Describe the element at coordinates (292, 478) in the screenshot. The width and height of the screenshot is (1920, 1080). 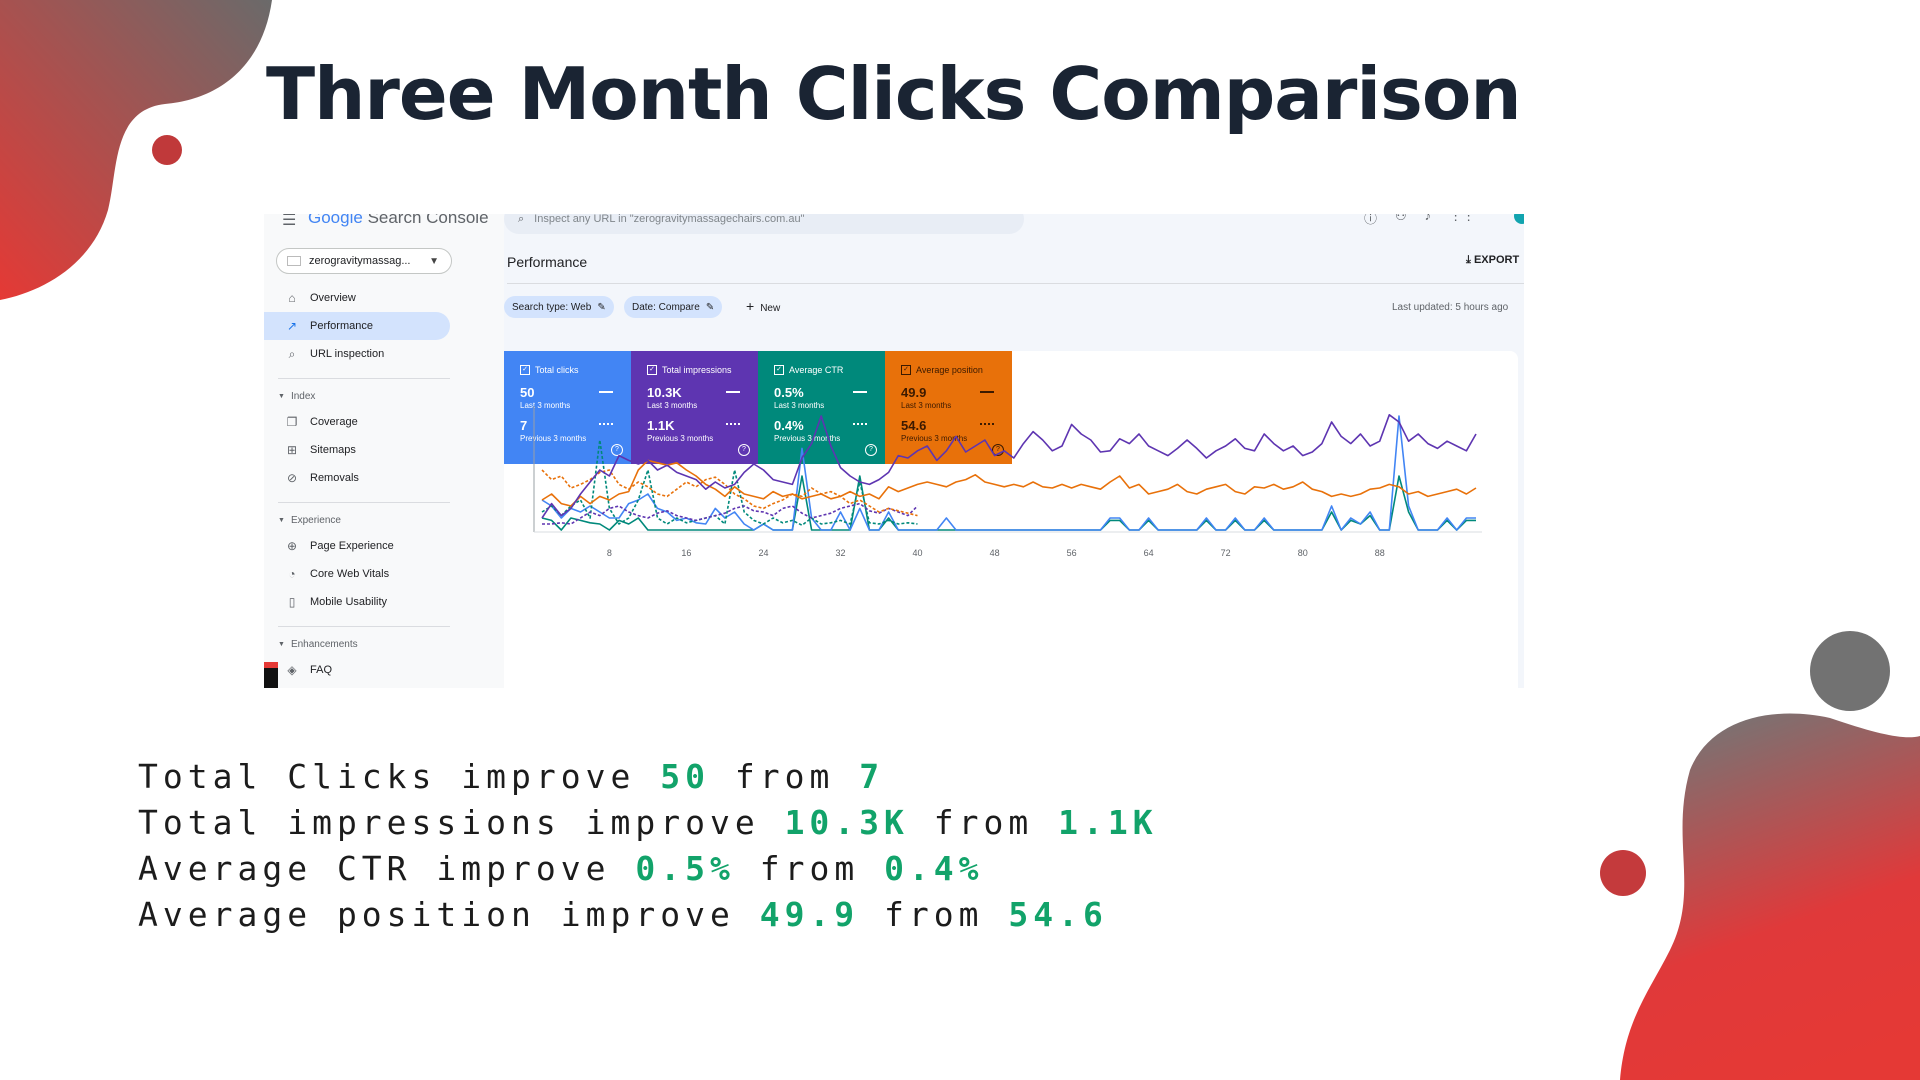
I see `eye-off-icon: ⊘` at that location.